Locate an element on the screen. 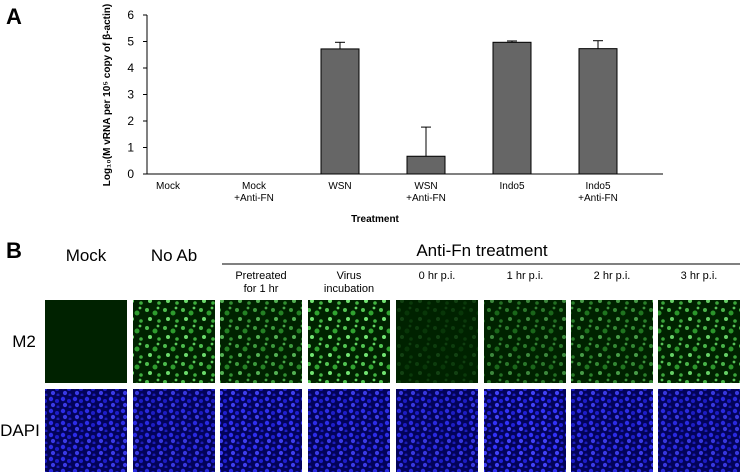 The width and height of the screenshot is (740, 475). sub-header: Virus incubation is located at coordinates (349, 282).